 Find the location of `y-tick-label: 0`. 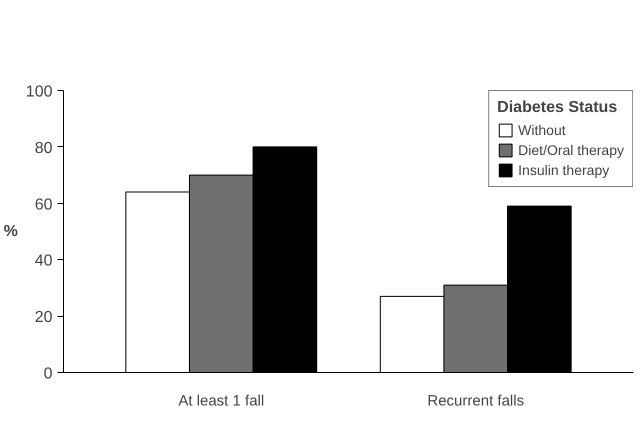

y-tick-label: 0 is located at coordinates (48, 374).